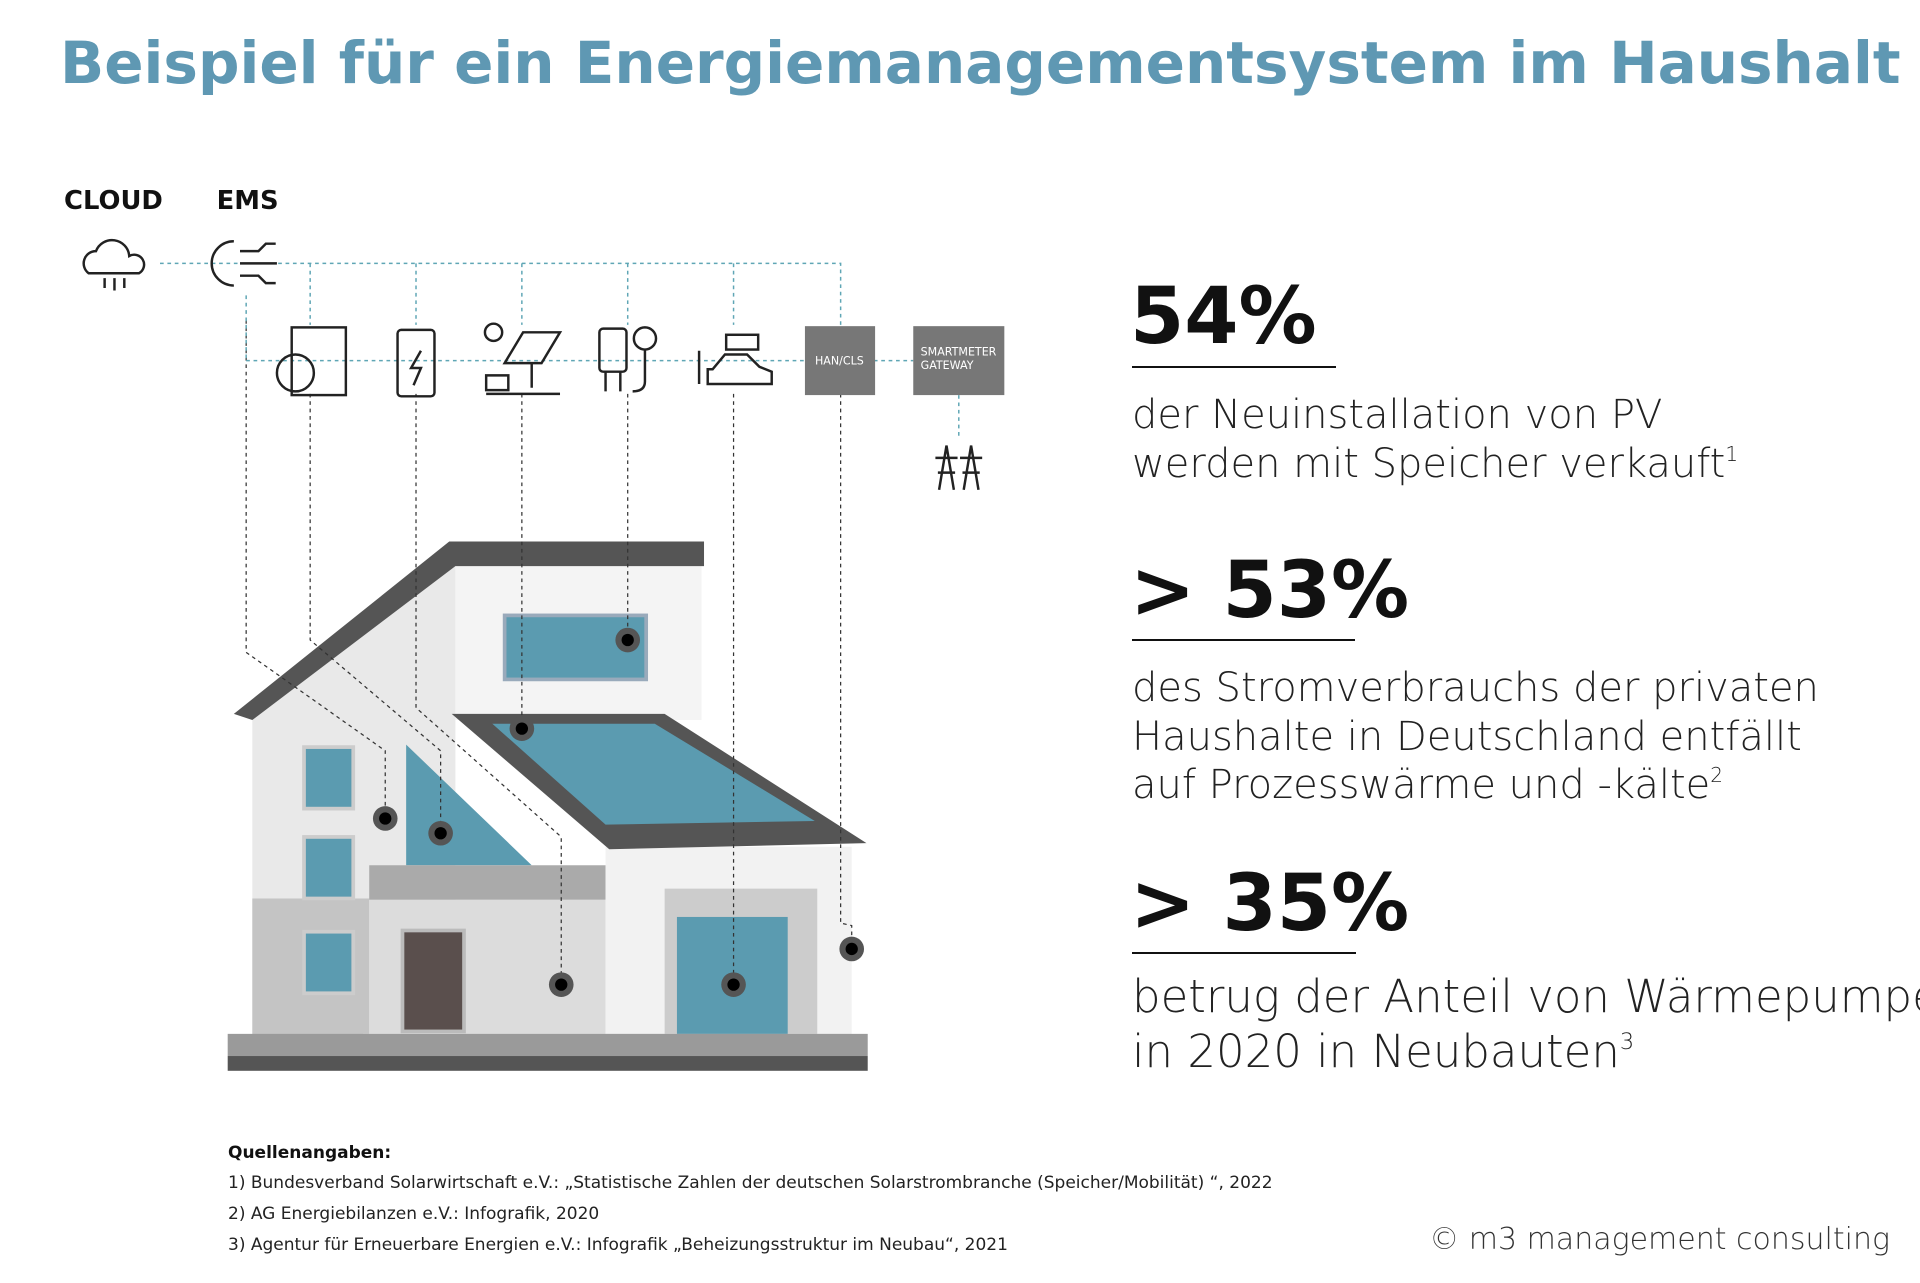 The height and width of the screenshot is (1283, 1920). Describe the element at coordinates (735, 368) in the screenshot. I see `car-icon` at that location.